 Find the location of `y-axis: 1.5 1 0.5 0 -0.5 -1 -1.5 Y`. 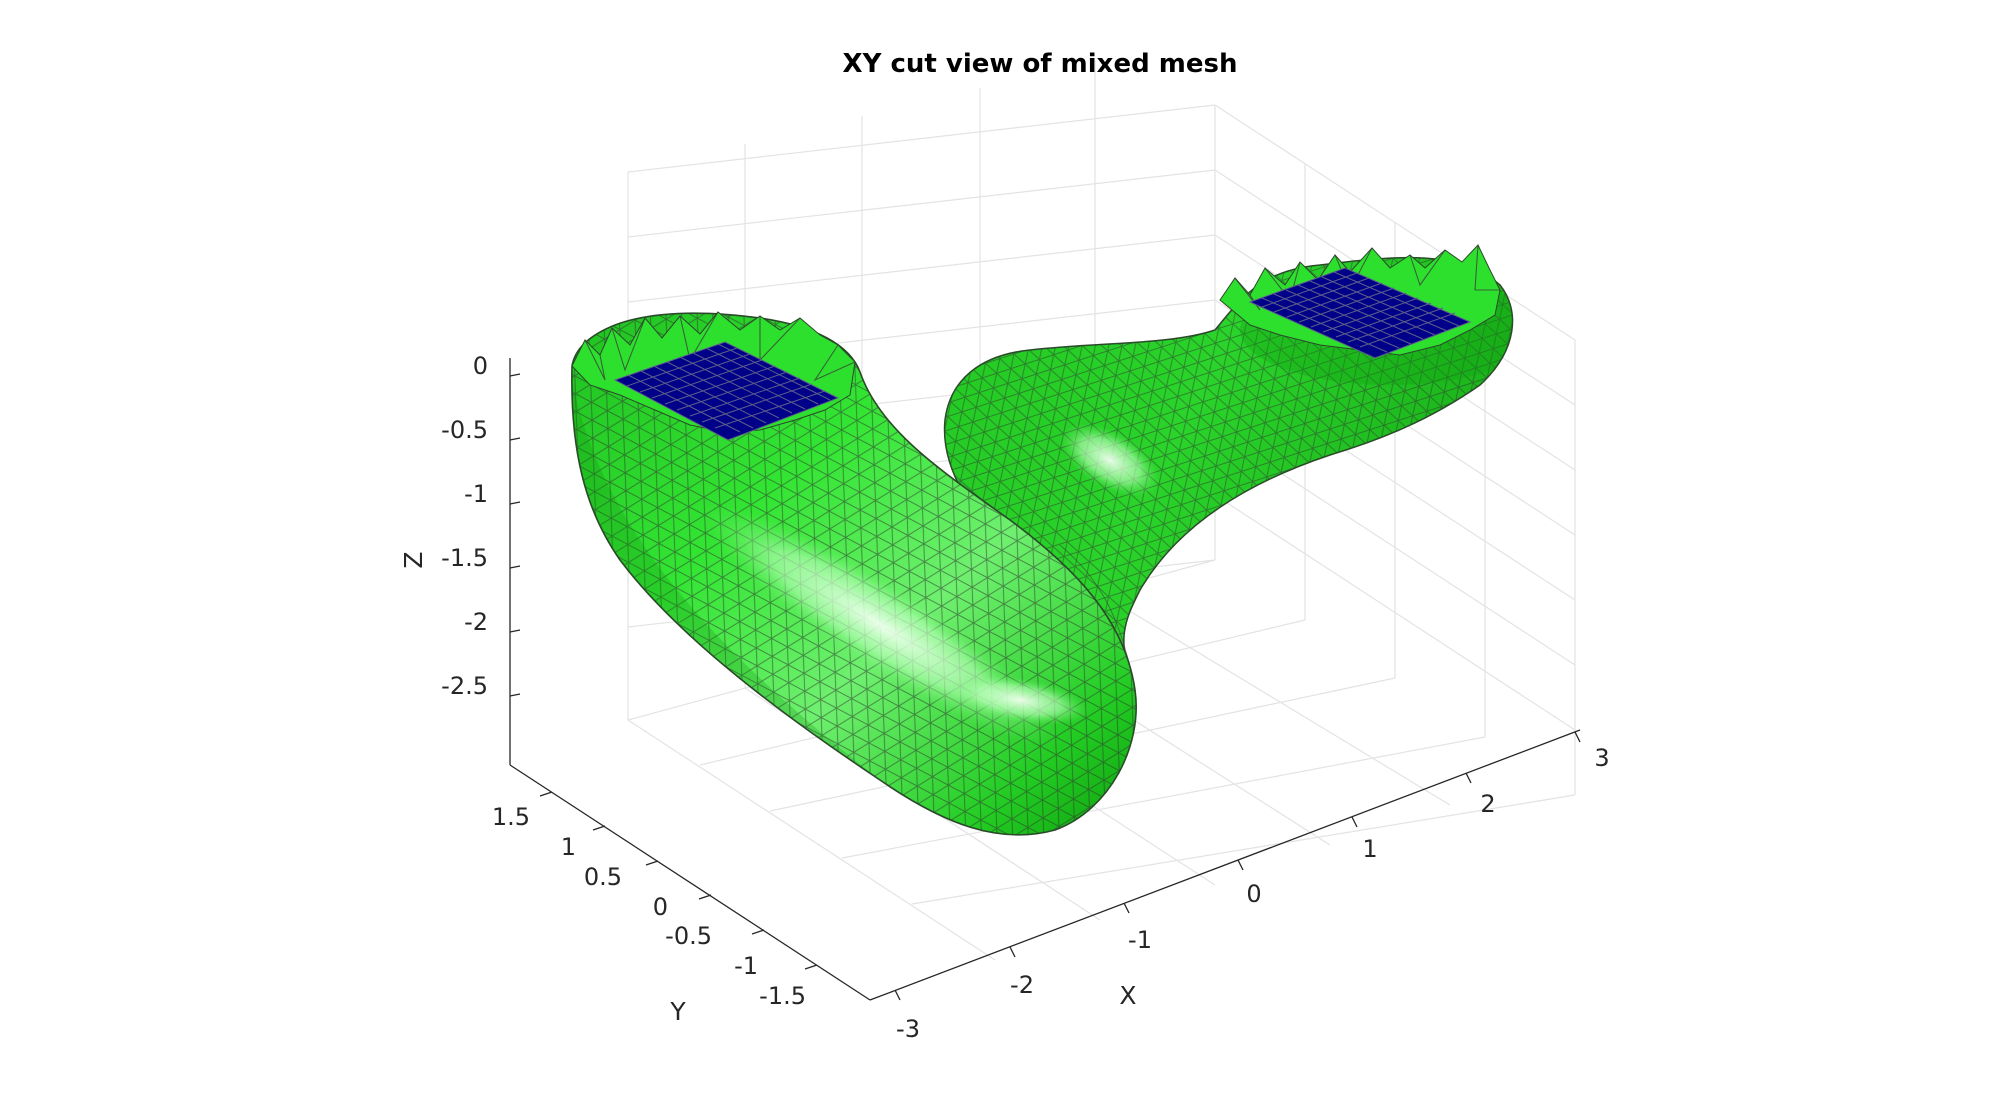

y-axis: 1.5 1 0.5 0 -0.5 -1 -1.5 Y is located at coordinates (655, 908).